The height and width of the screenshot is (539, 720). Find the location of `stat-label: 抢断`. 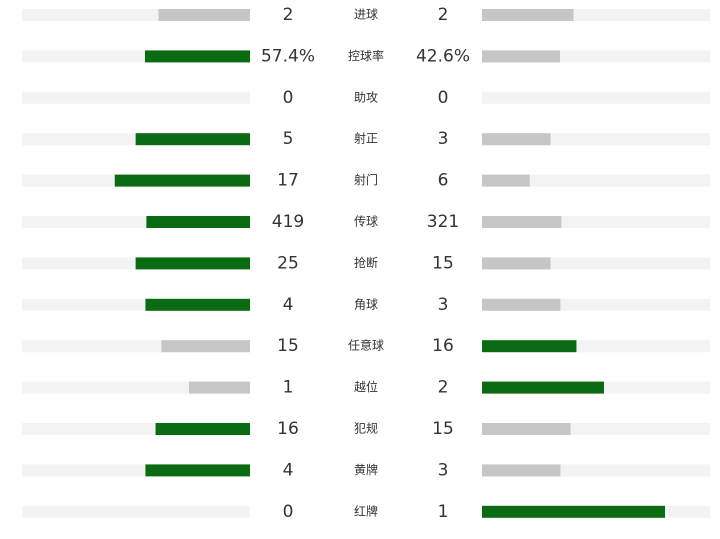

stat-label: 抢断 is located at coordinates (366, 262).